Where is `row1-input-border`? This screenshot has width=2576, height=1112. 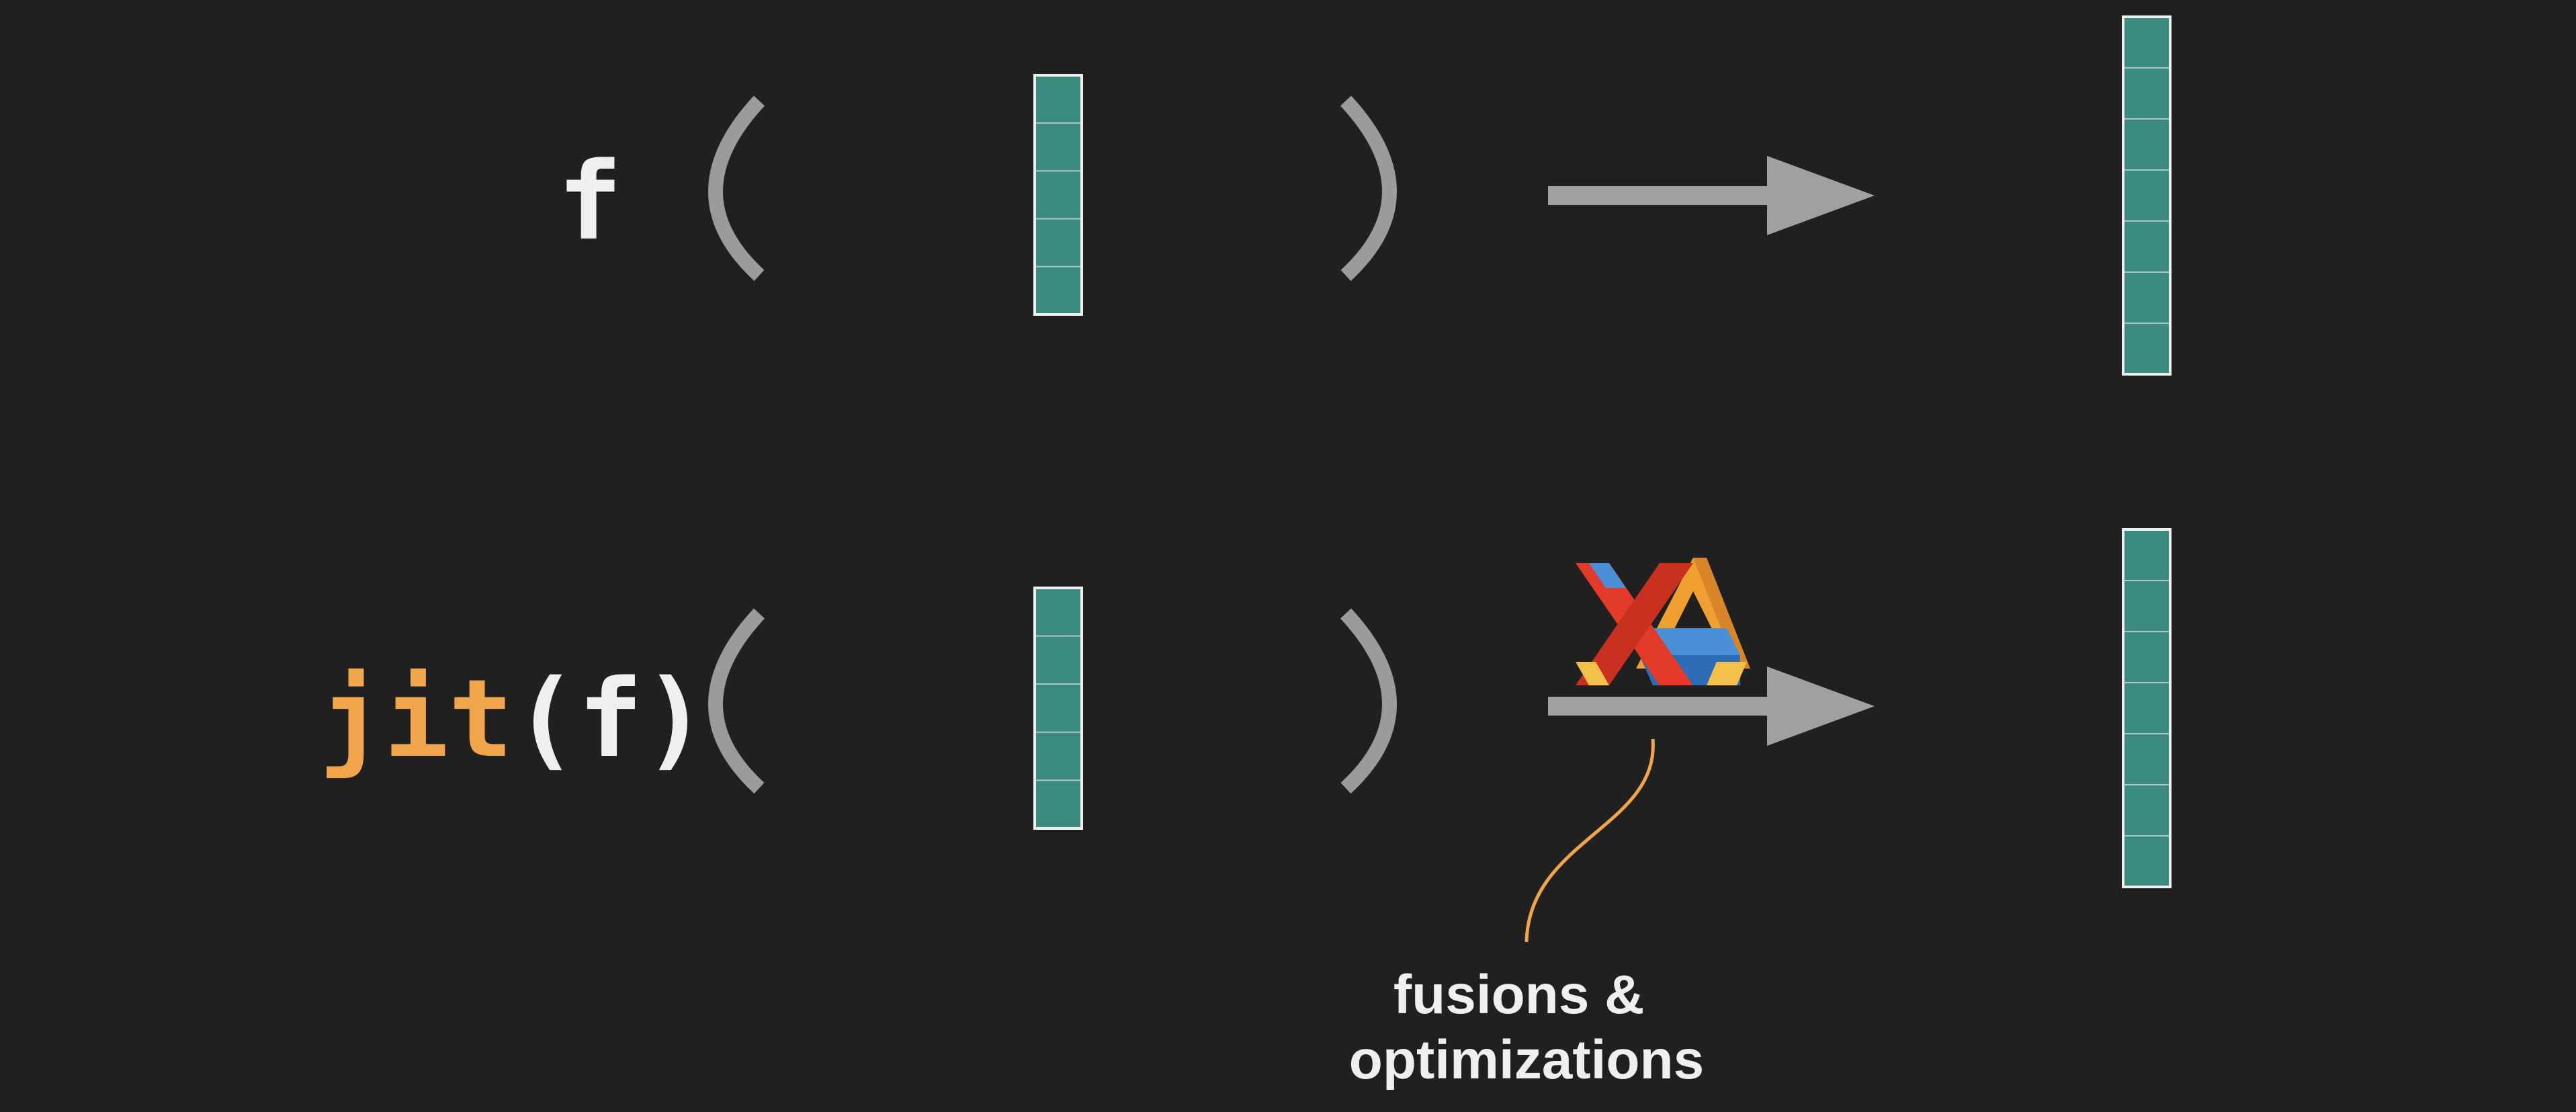 row1-input-border is located at coordinates (1058, 195).